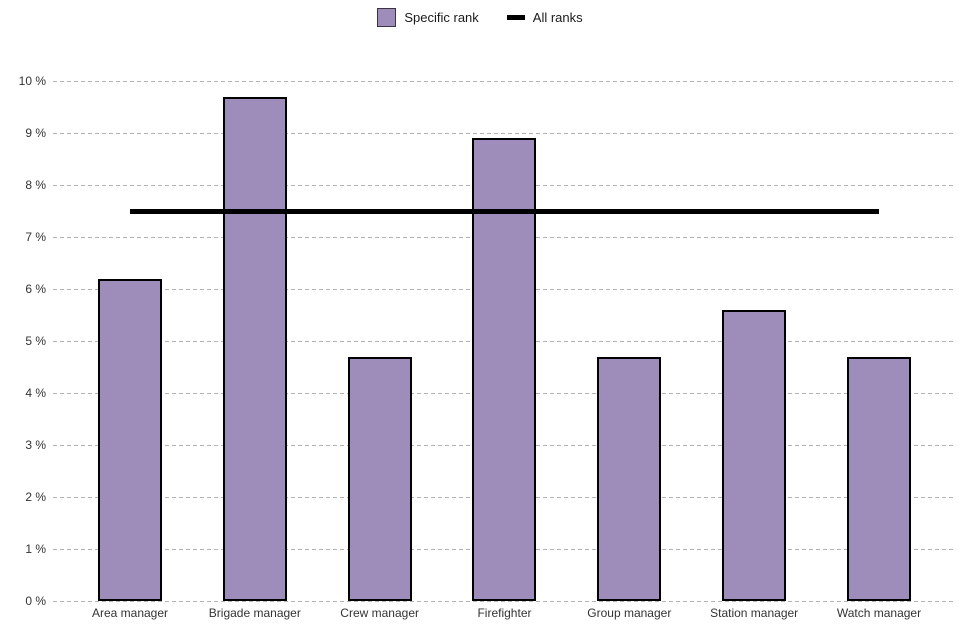 Image resolution: width=960 pixels, height=640 pixels. What do you see at coordinates (35, 185) in the screenshot?
I see `y-tick-label: 8 %` at bounding box center [35, 185].